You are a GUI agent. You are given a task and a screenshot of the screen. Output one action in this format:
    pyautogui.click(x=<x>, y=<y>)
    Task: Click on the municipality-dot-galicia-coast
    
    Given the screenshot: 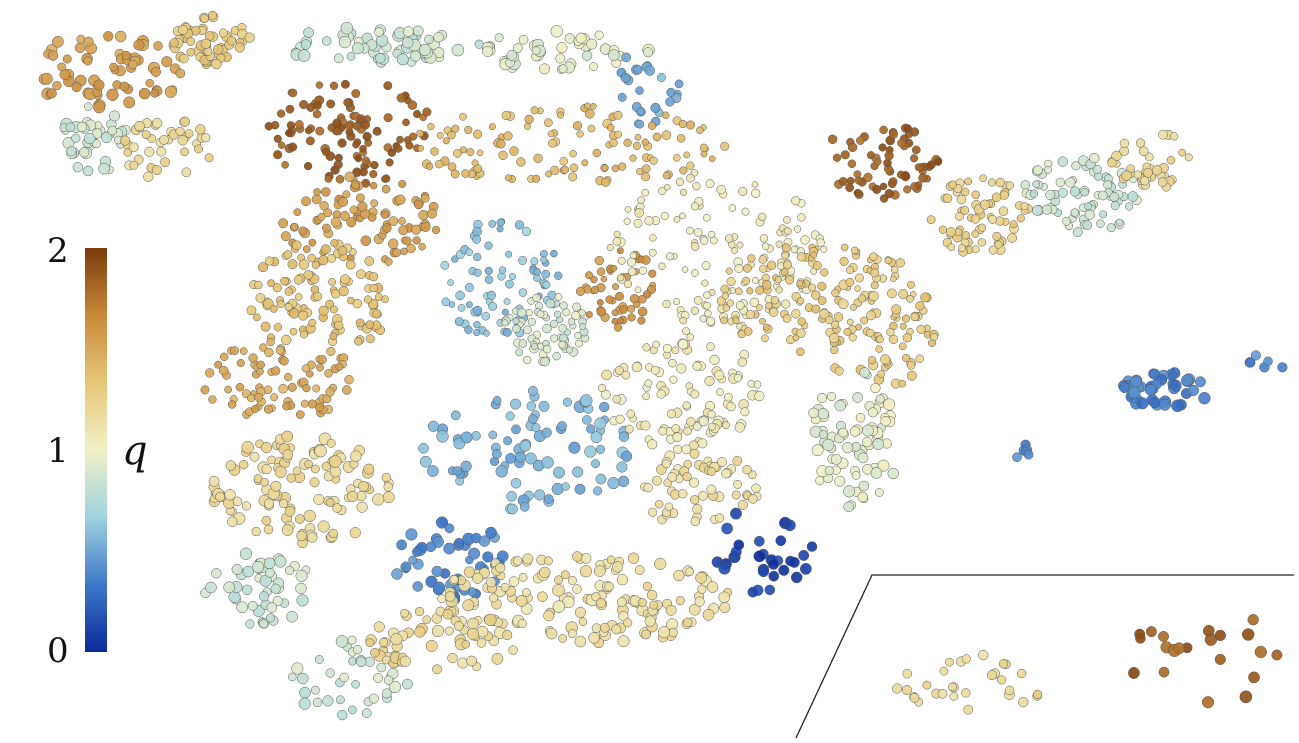 What is the action you would take?
    pyautogui.click(x=104, y=168)
    